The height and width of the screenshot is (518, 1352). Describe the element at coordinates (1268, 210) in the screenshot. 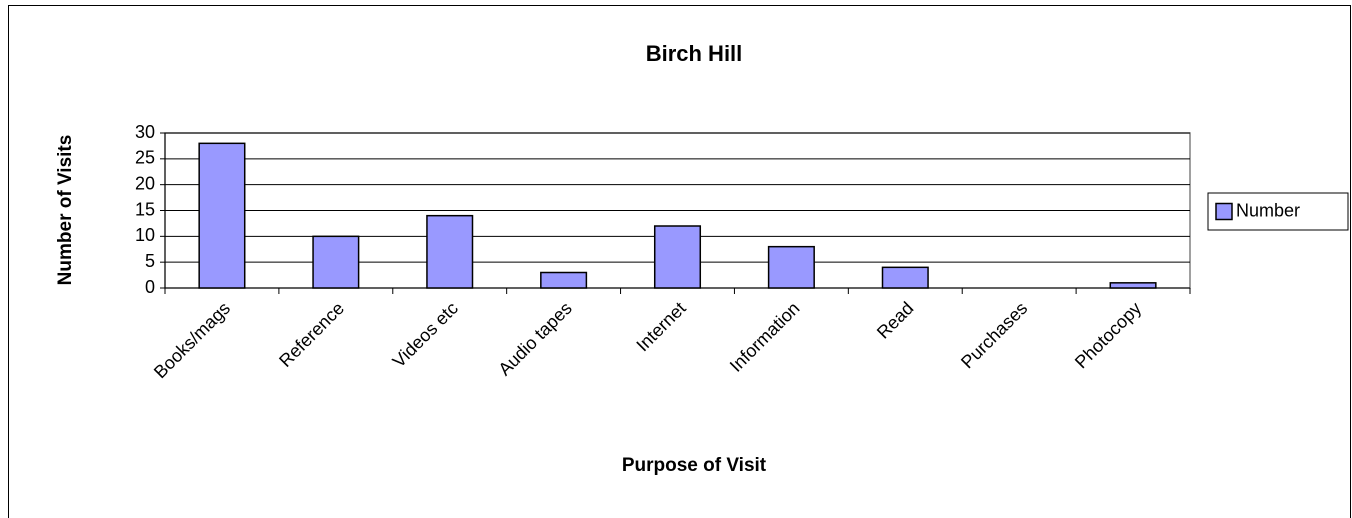

I see `legend-label: Number` at that location.